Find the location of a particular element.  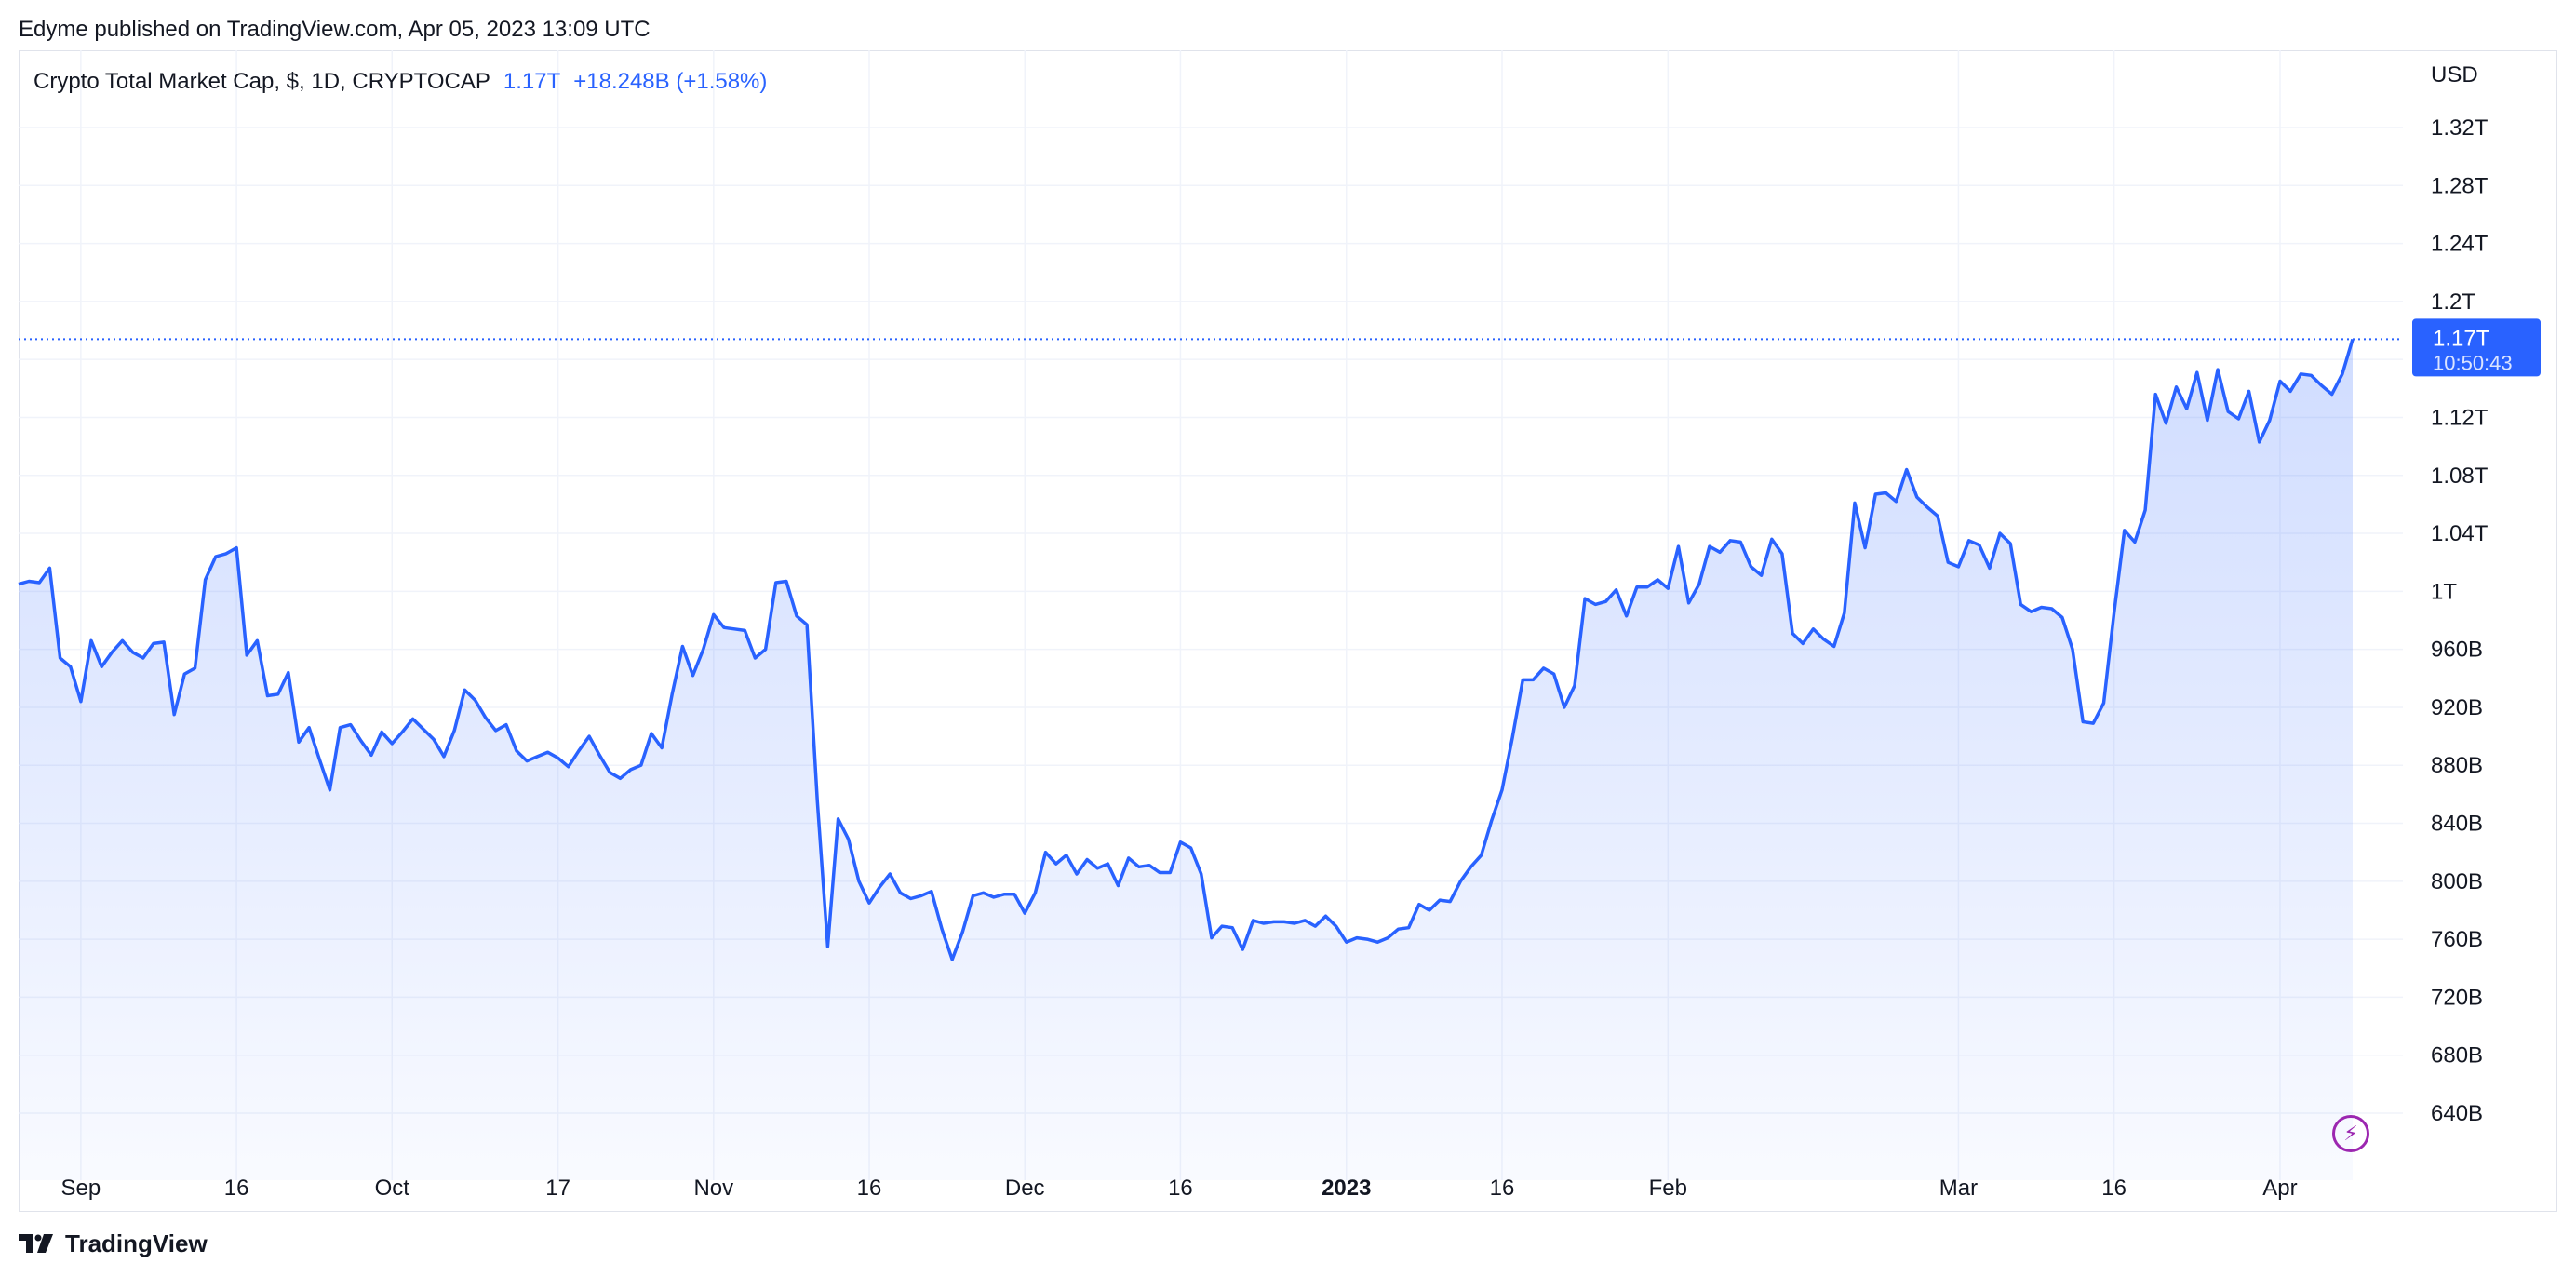

time-axis-tick: 17 is located at coordinates (557, 1188).